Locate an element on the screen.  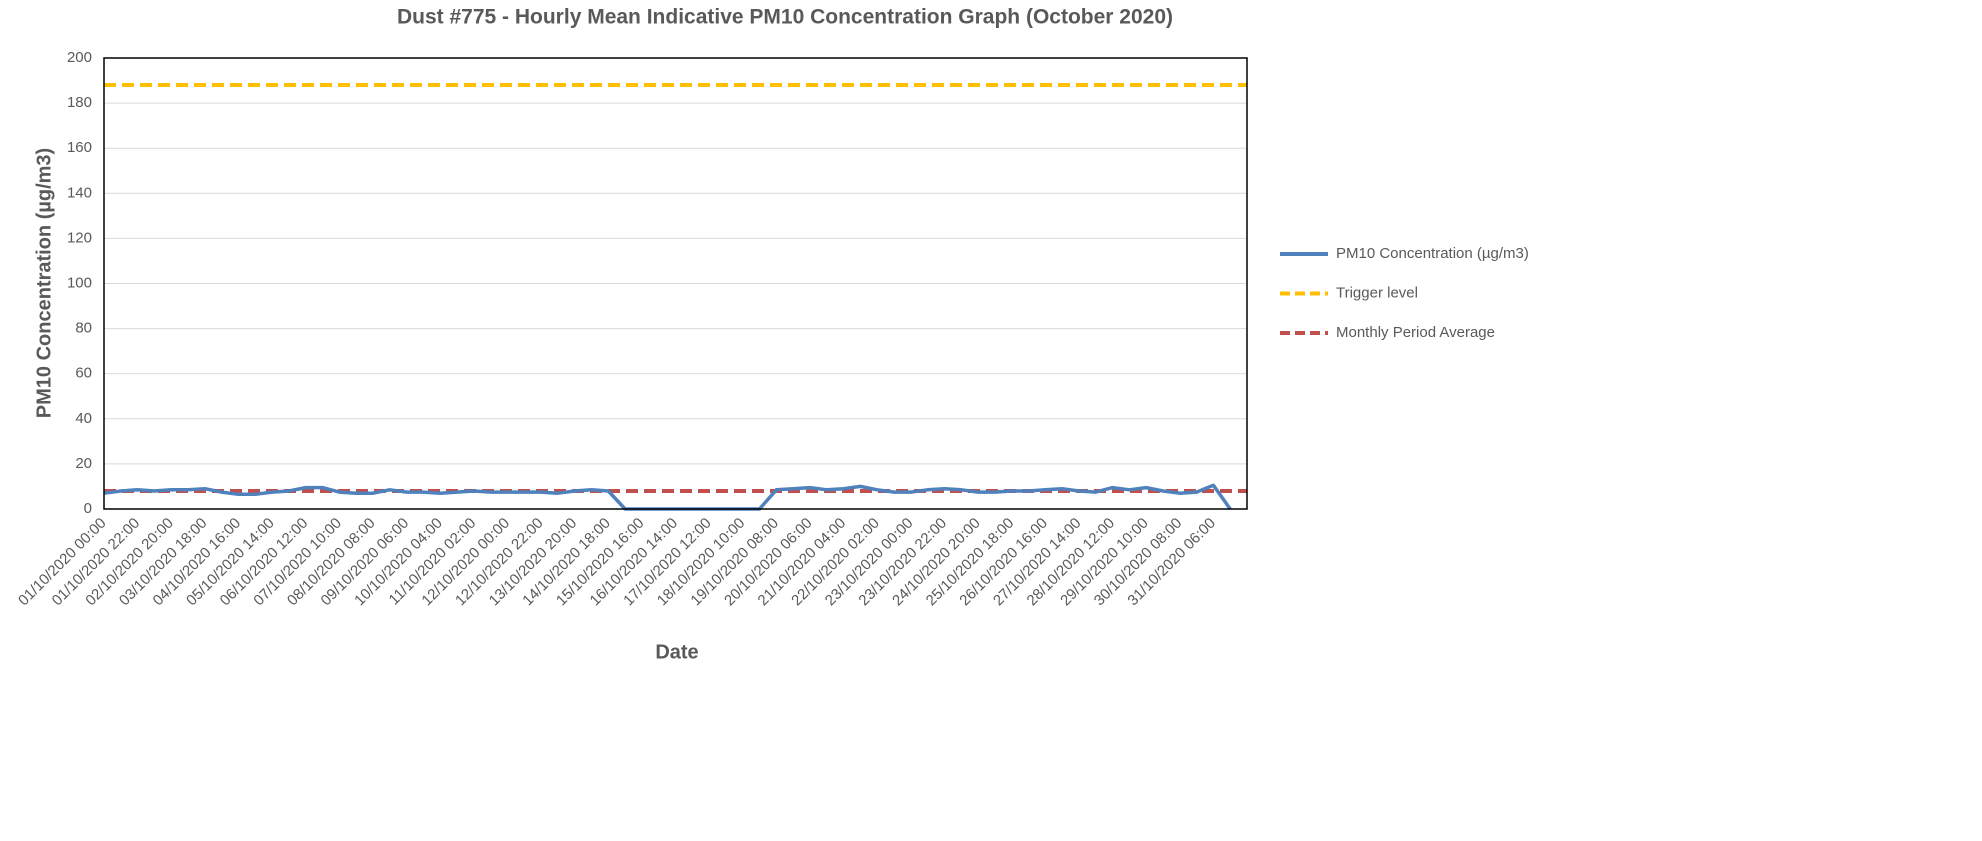
y-tick-label: 0 is located at coordinates (88, 508).